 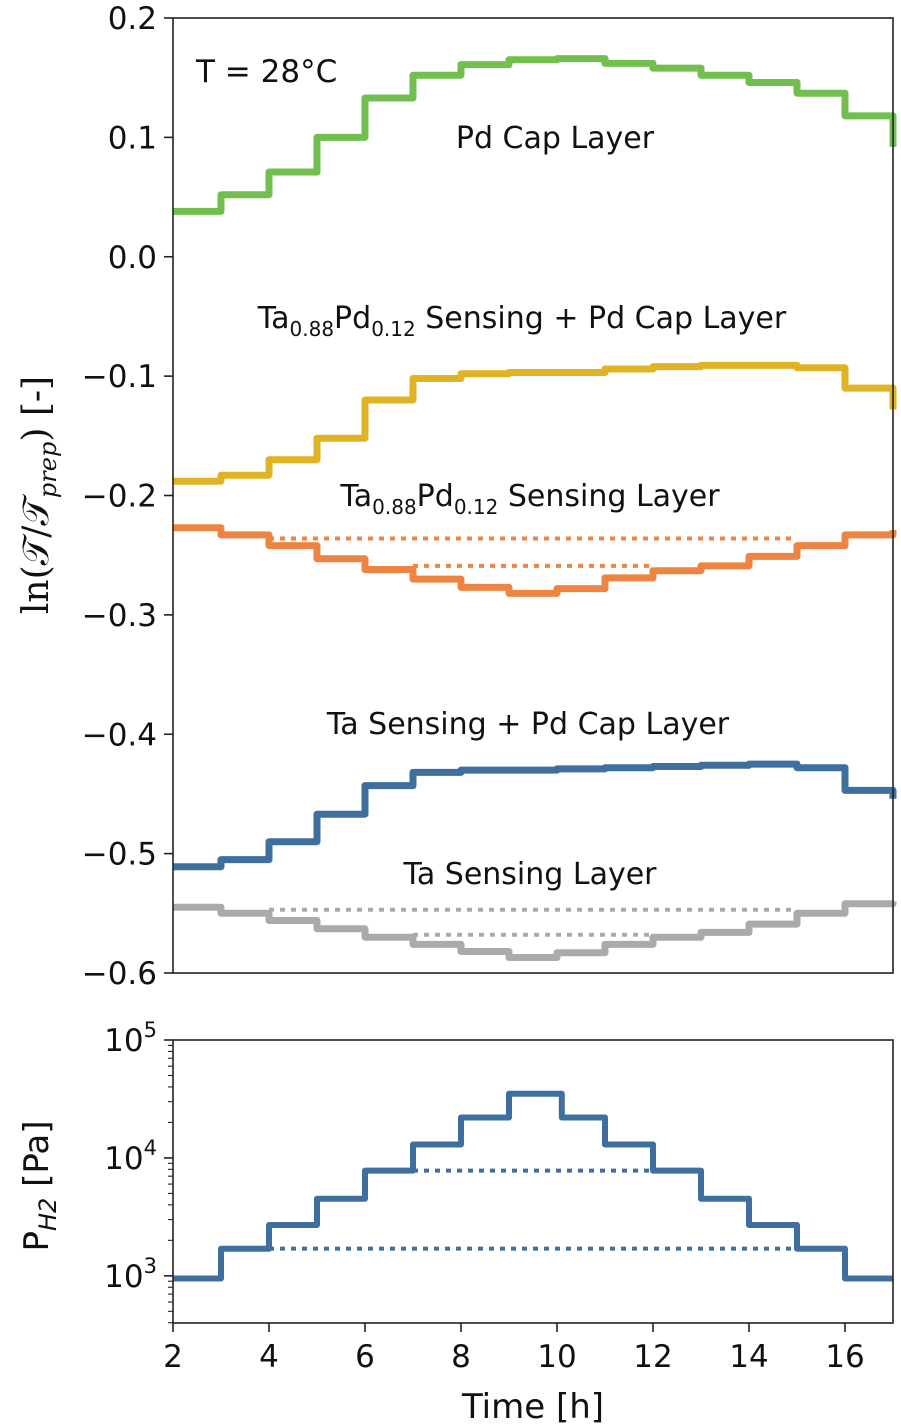 I want to click on series-label-ta-pdcap: Ta Sensing + Pd Cap Layer, so click(x=528, y=724).